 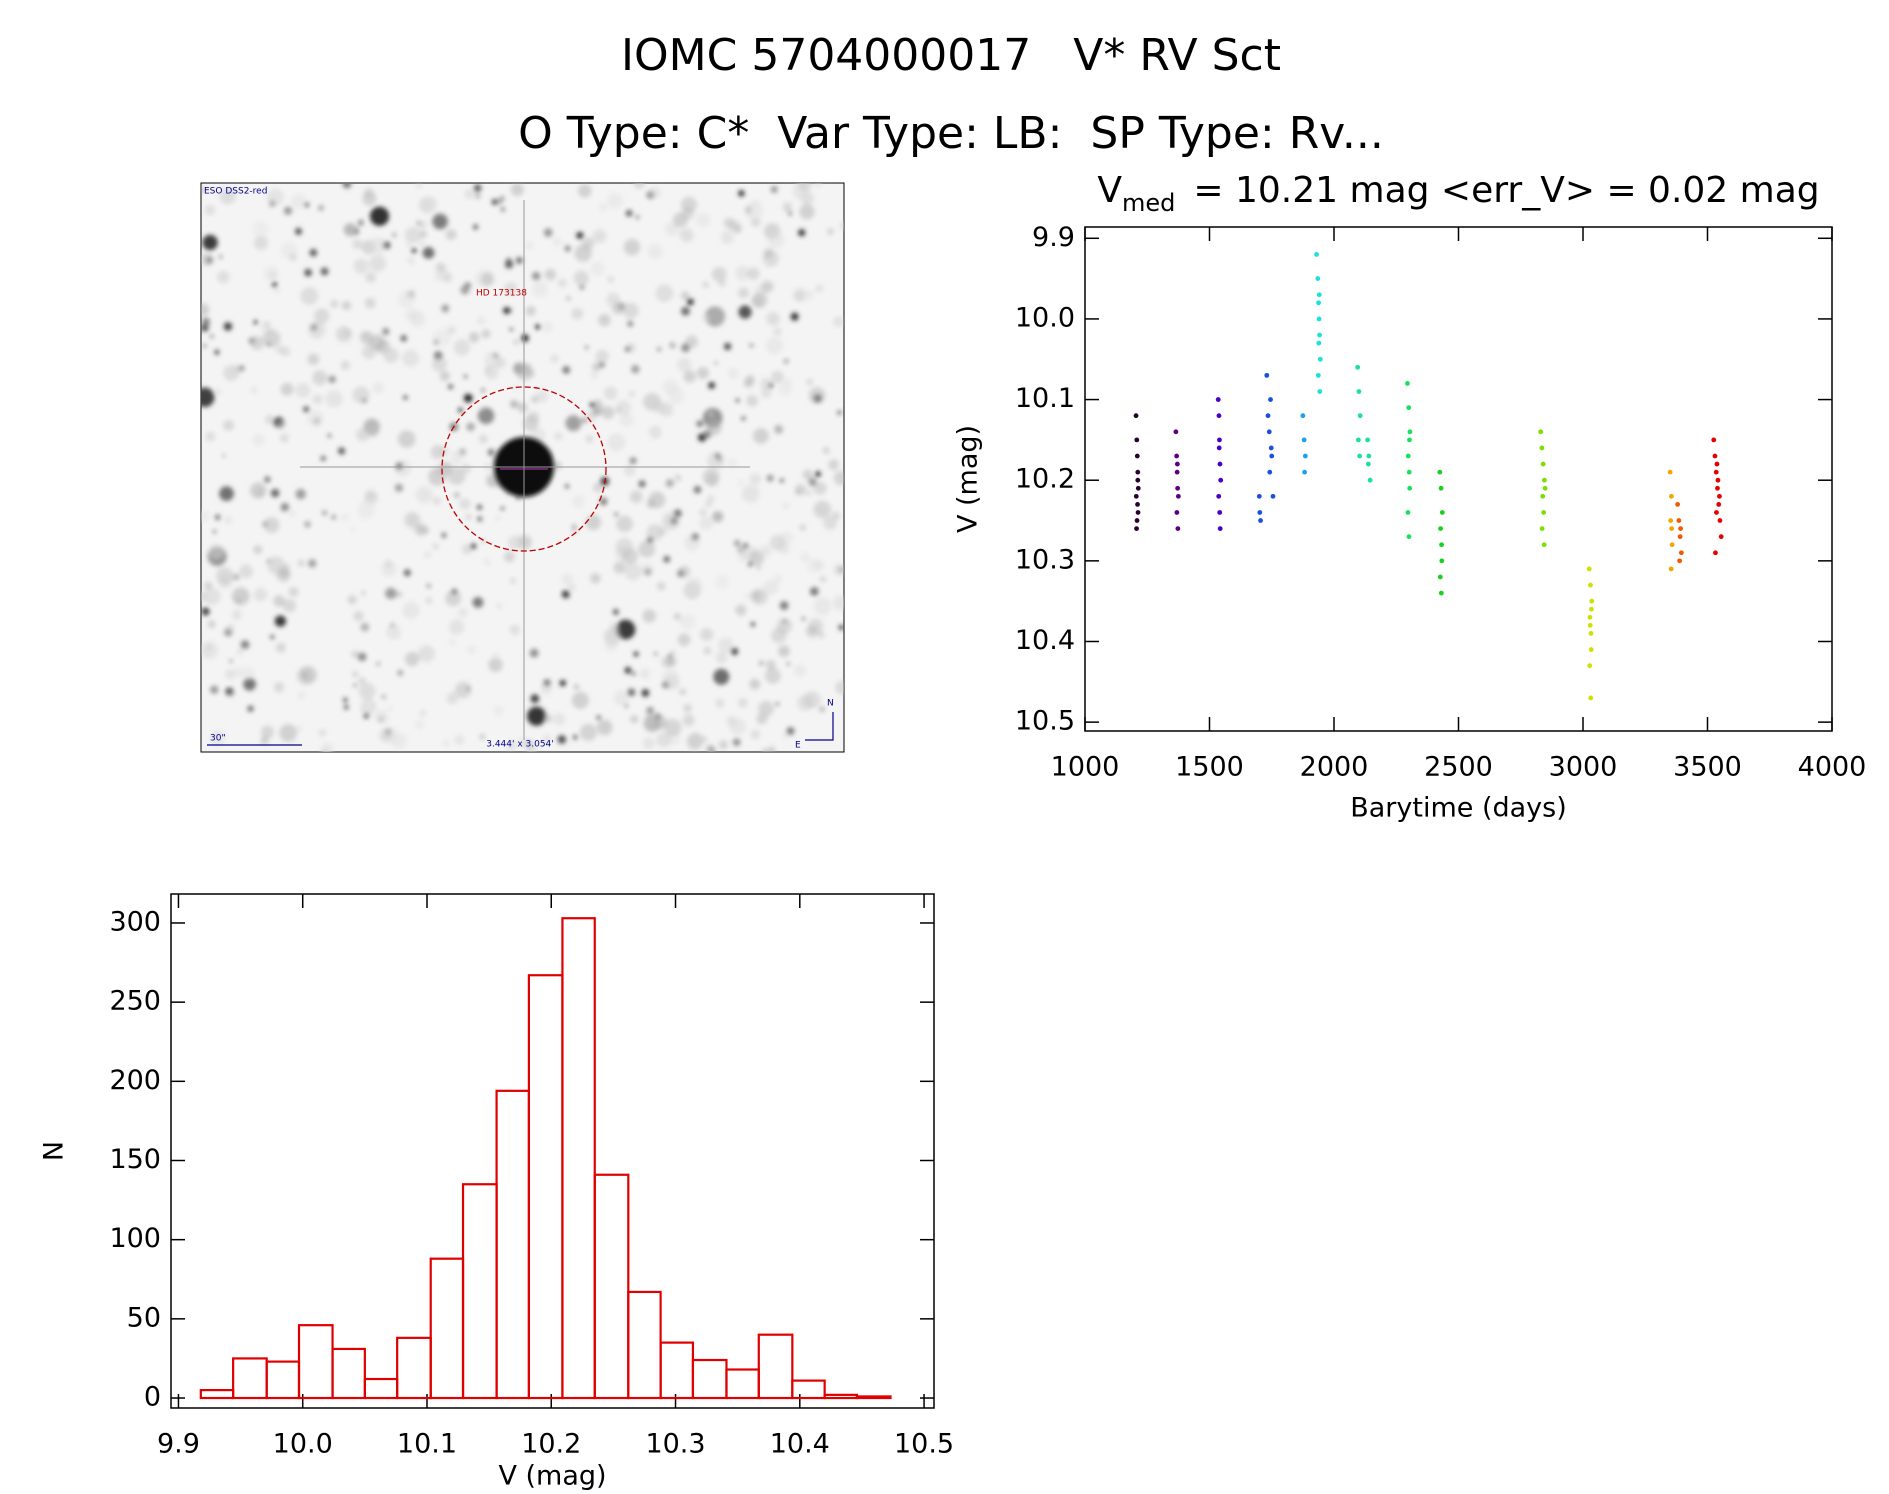 I want to click on x-tick-label: 1000, so click(x=1085, y=767).